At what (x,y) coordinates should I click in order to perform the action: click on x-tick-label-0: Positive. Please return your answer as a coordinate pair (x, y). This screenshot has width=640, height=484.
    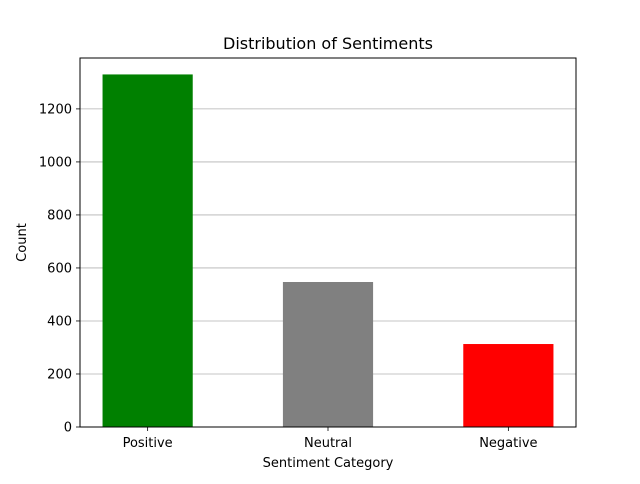
    Looking at the image, I should click on (148, 443).